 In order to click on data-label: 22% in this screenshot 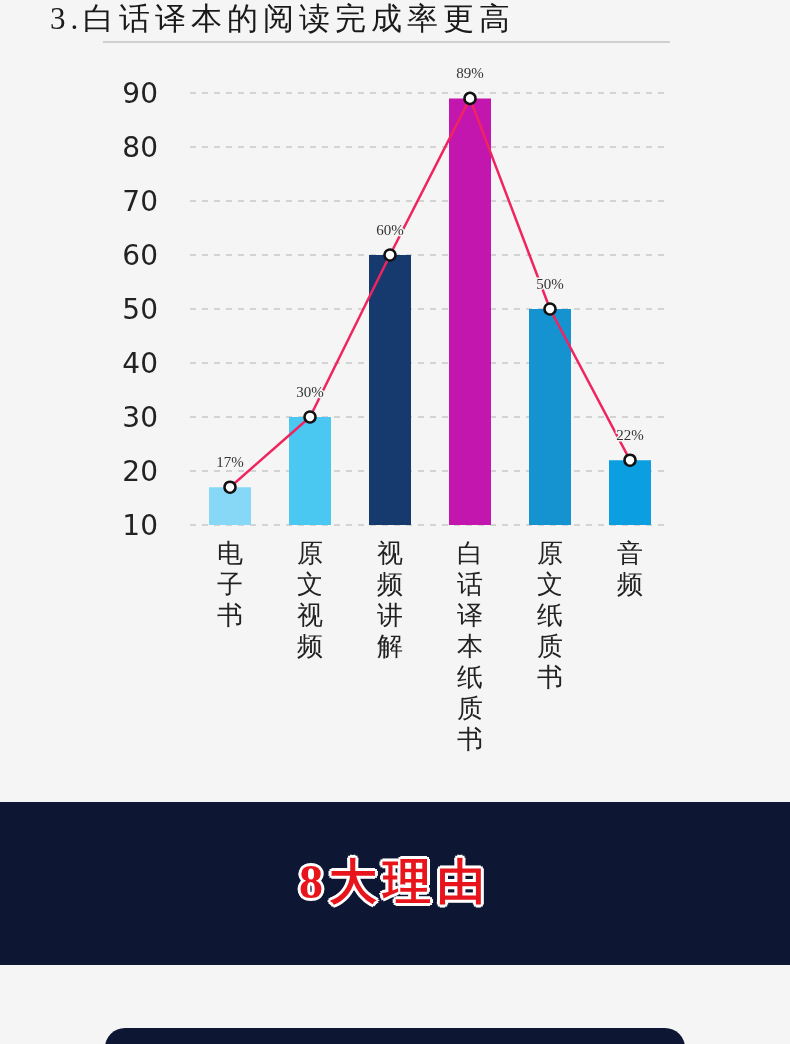, I will do `click(630, 434)`.